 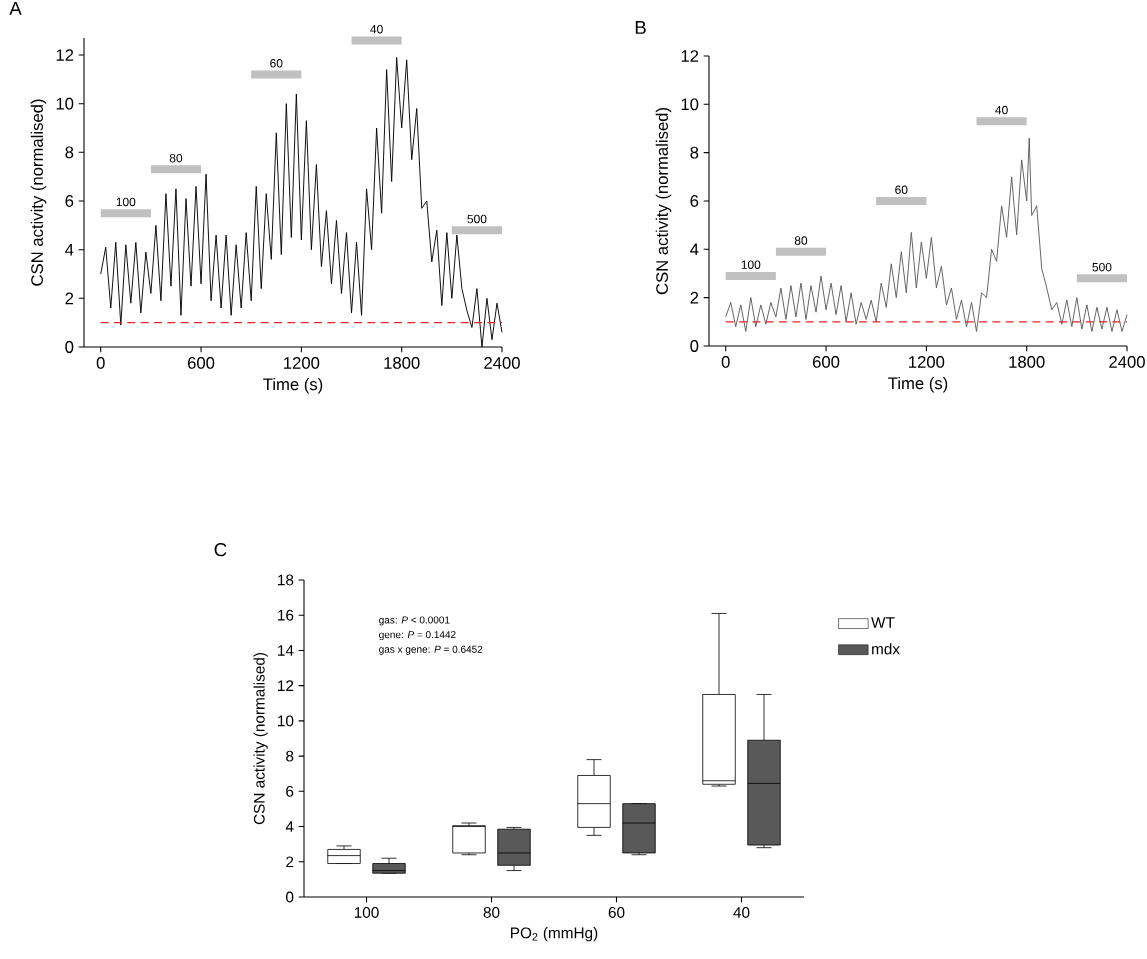 What do you see at coordinates (286, 650) in the screenshot?
I see `y-tick-label: 14` at bounding box center [286, 650].